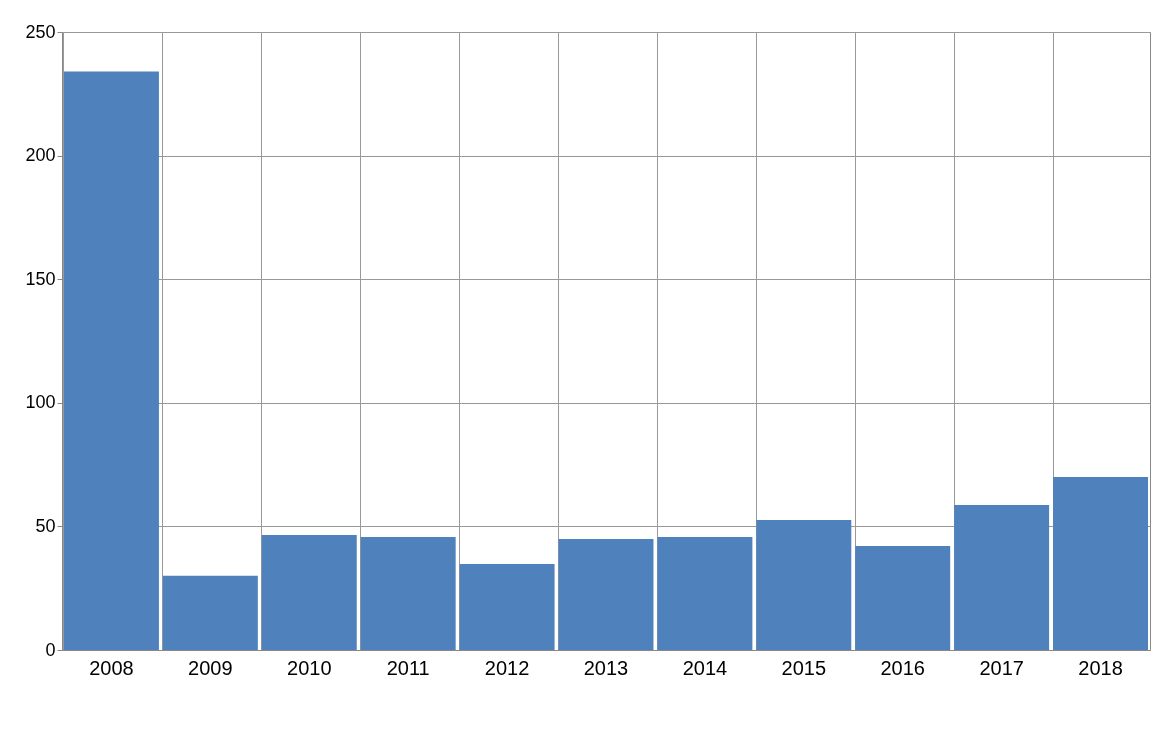 The height and width of the screenshot is (734, 1172). What do you see at coordinates (40, 155) in the screenshot?
I see `y-tick-label: 200` at bounding box center [40, 155].